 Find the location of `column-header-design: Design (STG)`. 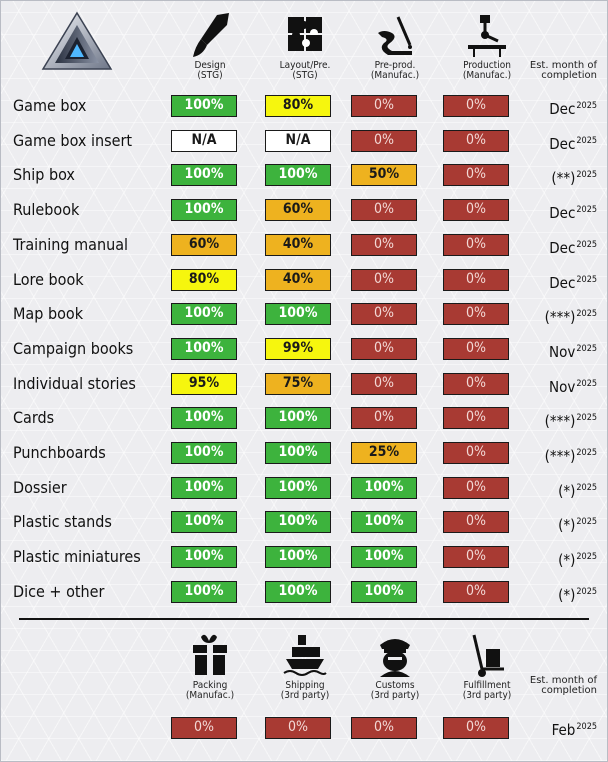

column-header-design: Design (STG) is located at coordinates (210, 41).